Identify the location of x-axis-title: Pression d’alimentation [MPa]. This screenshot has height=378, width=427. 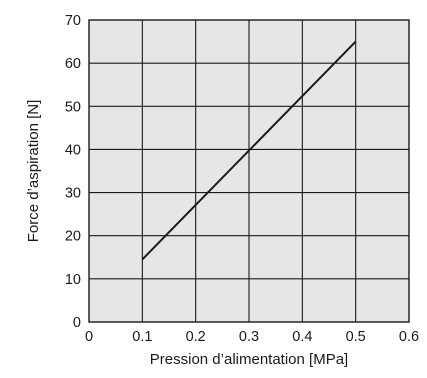
(249, 359).